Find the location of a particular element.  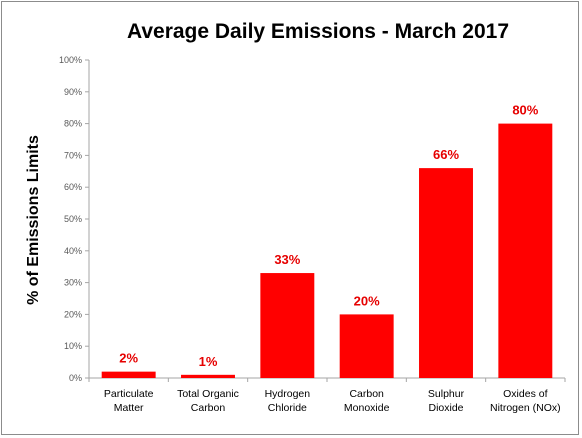

data-label: 2% is located at coordinates (128, 358).